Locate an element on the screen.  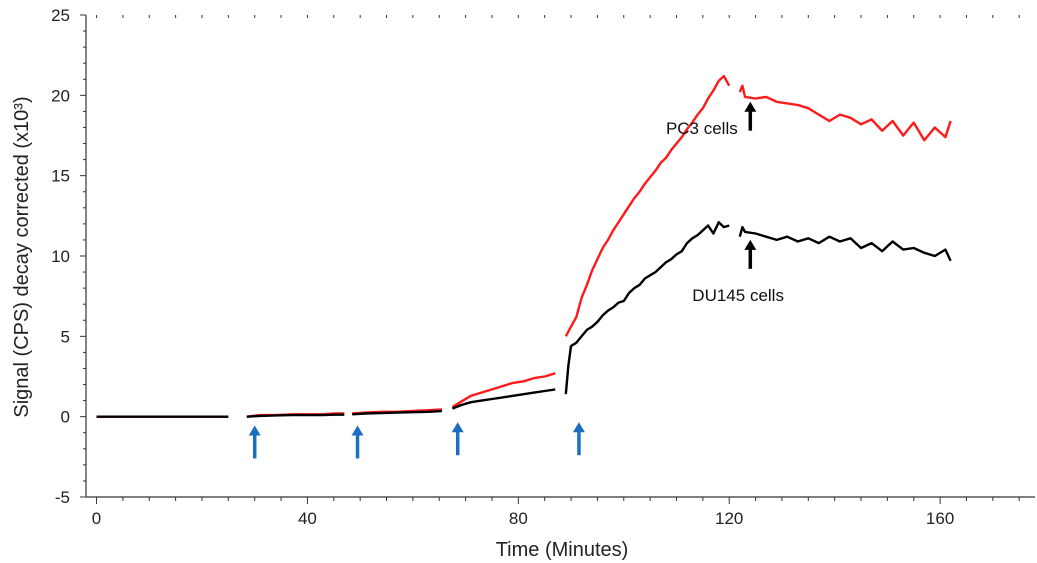
y-tick-label: 20 is located at coordinates (60, 95).